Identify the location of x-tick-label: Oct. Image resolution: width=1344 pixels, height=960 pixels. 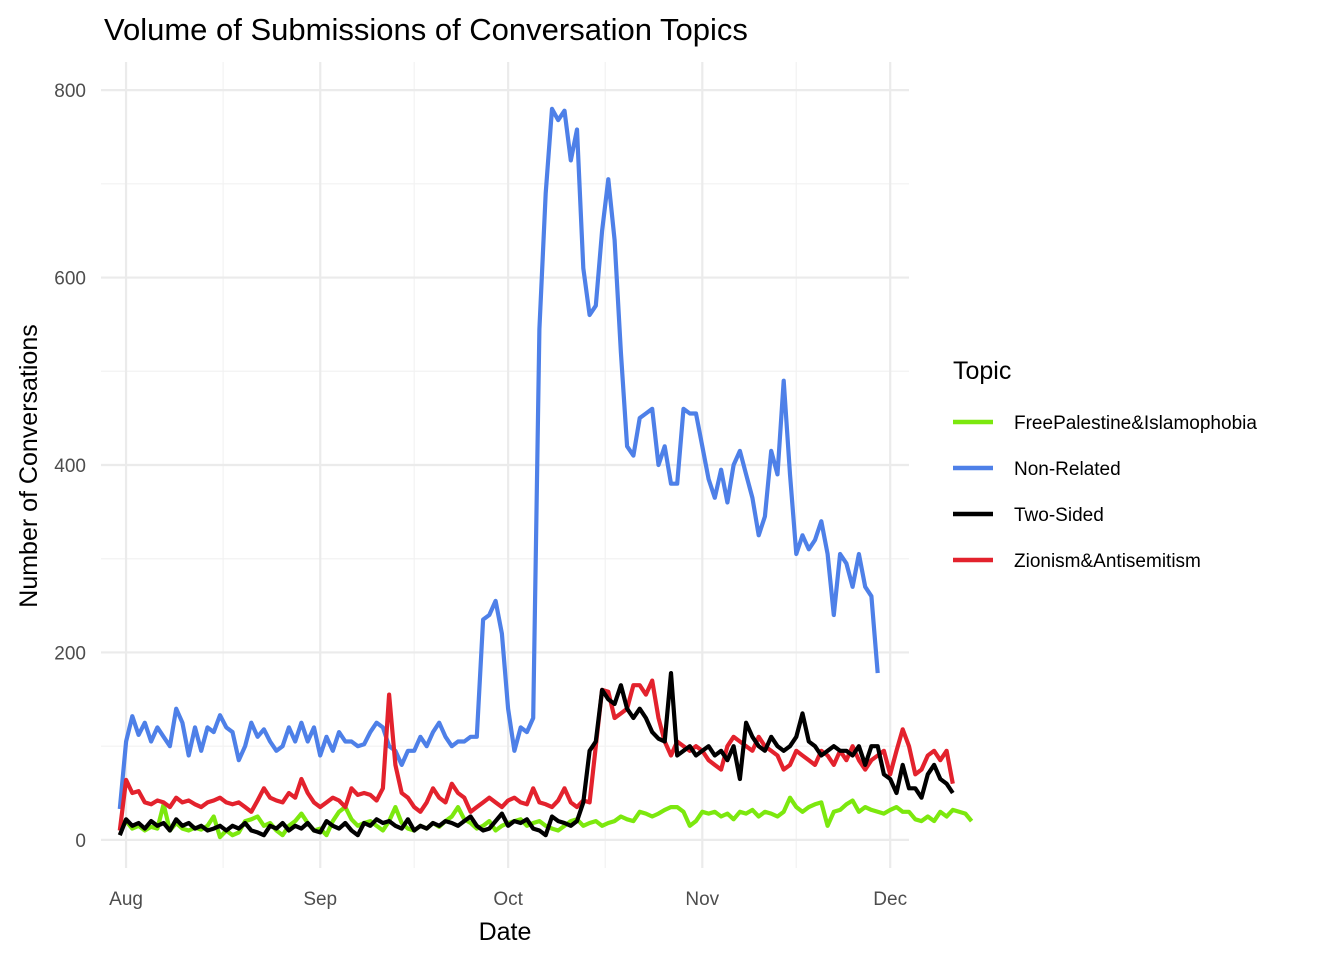
(508, 899).